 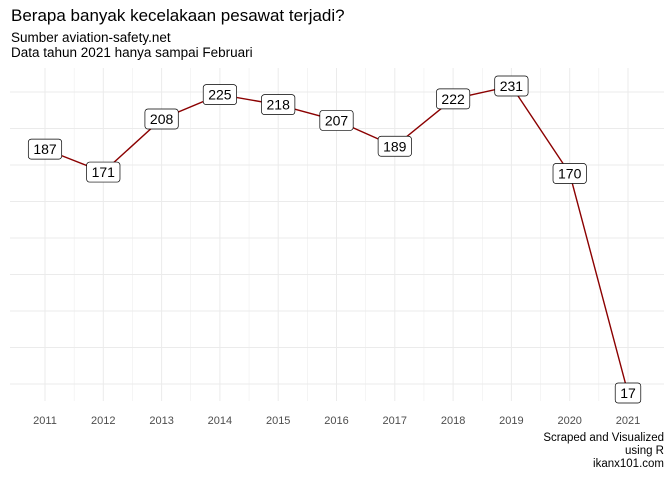 I want to click on data-label: 187, so click(x=45, y=149).